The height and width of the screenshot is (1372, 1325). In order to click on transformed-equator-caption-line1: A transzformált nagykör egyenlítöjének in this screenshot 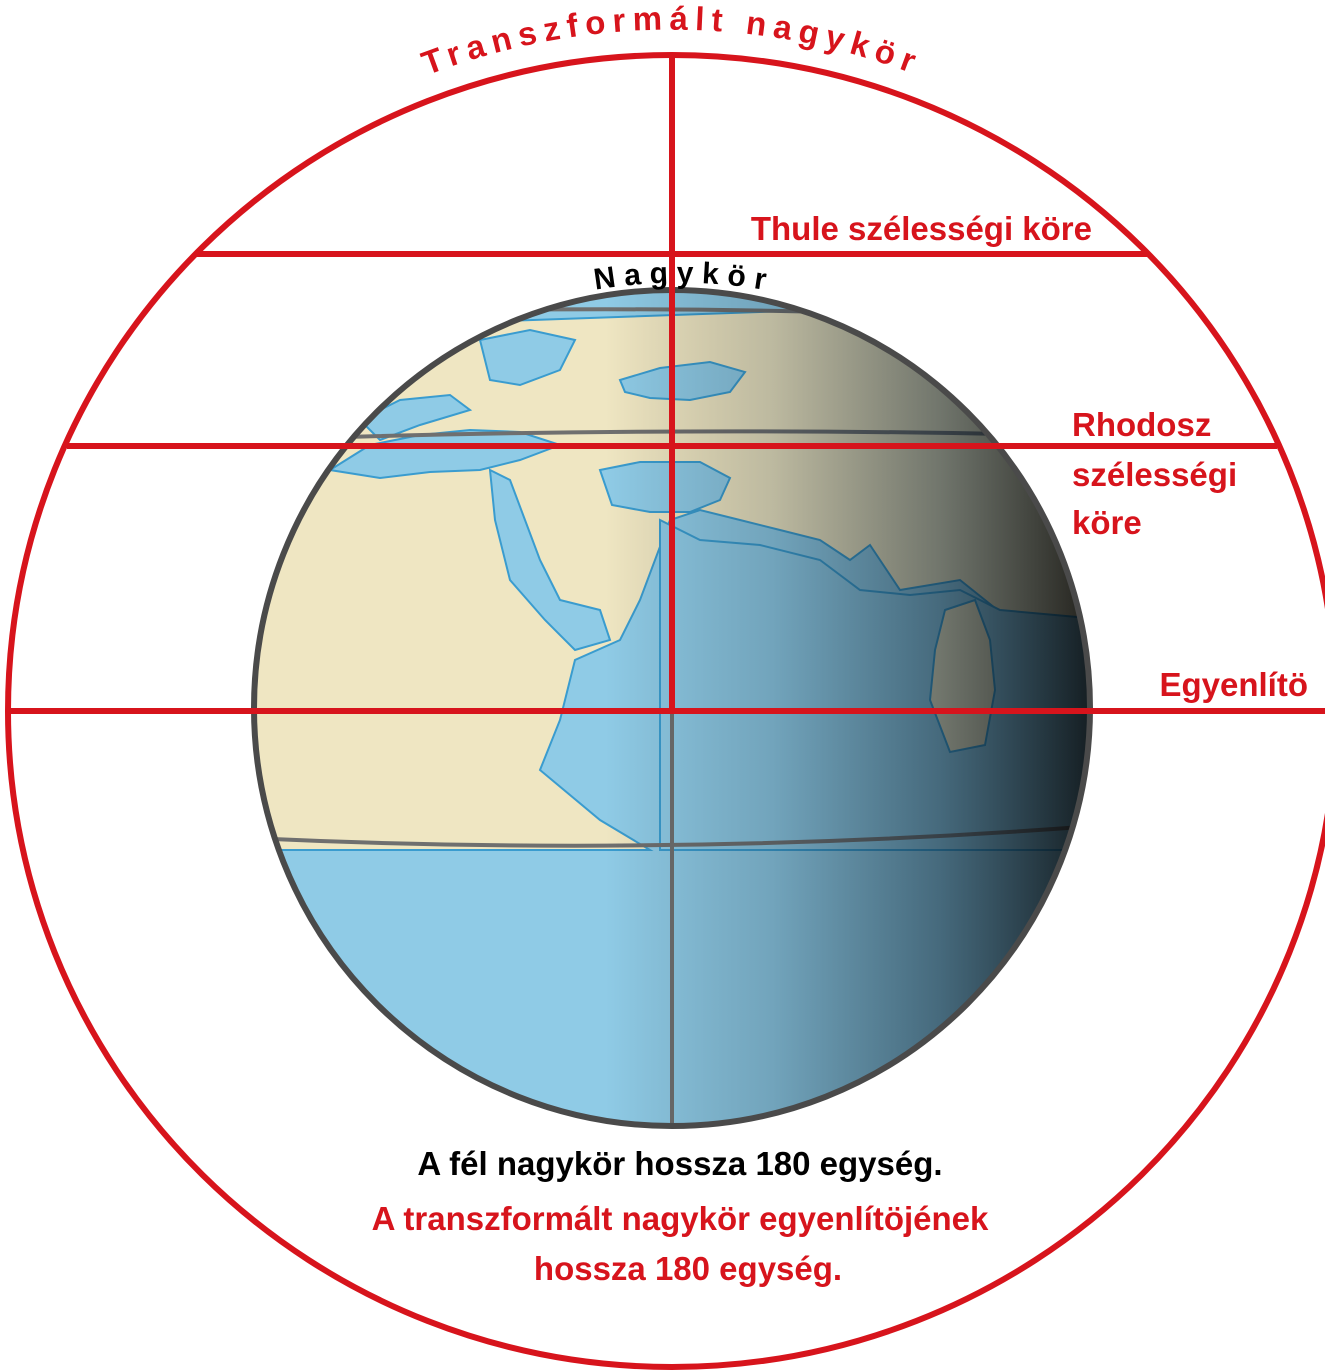, I will do `click(680, 1218)`.